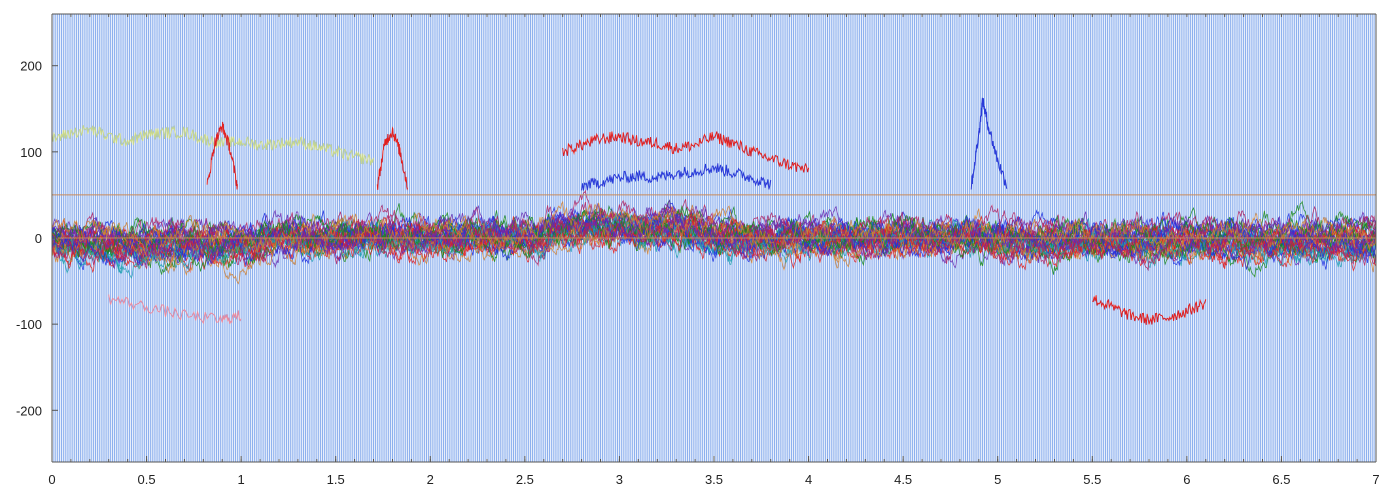 This screenshot has width=1400, height=500. What do you see at coordinates (903, 479) in the screenshot?
I see `x-tick-label: 4.5` at bounding box center [903, 479].